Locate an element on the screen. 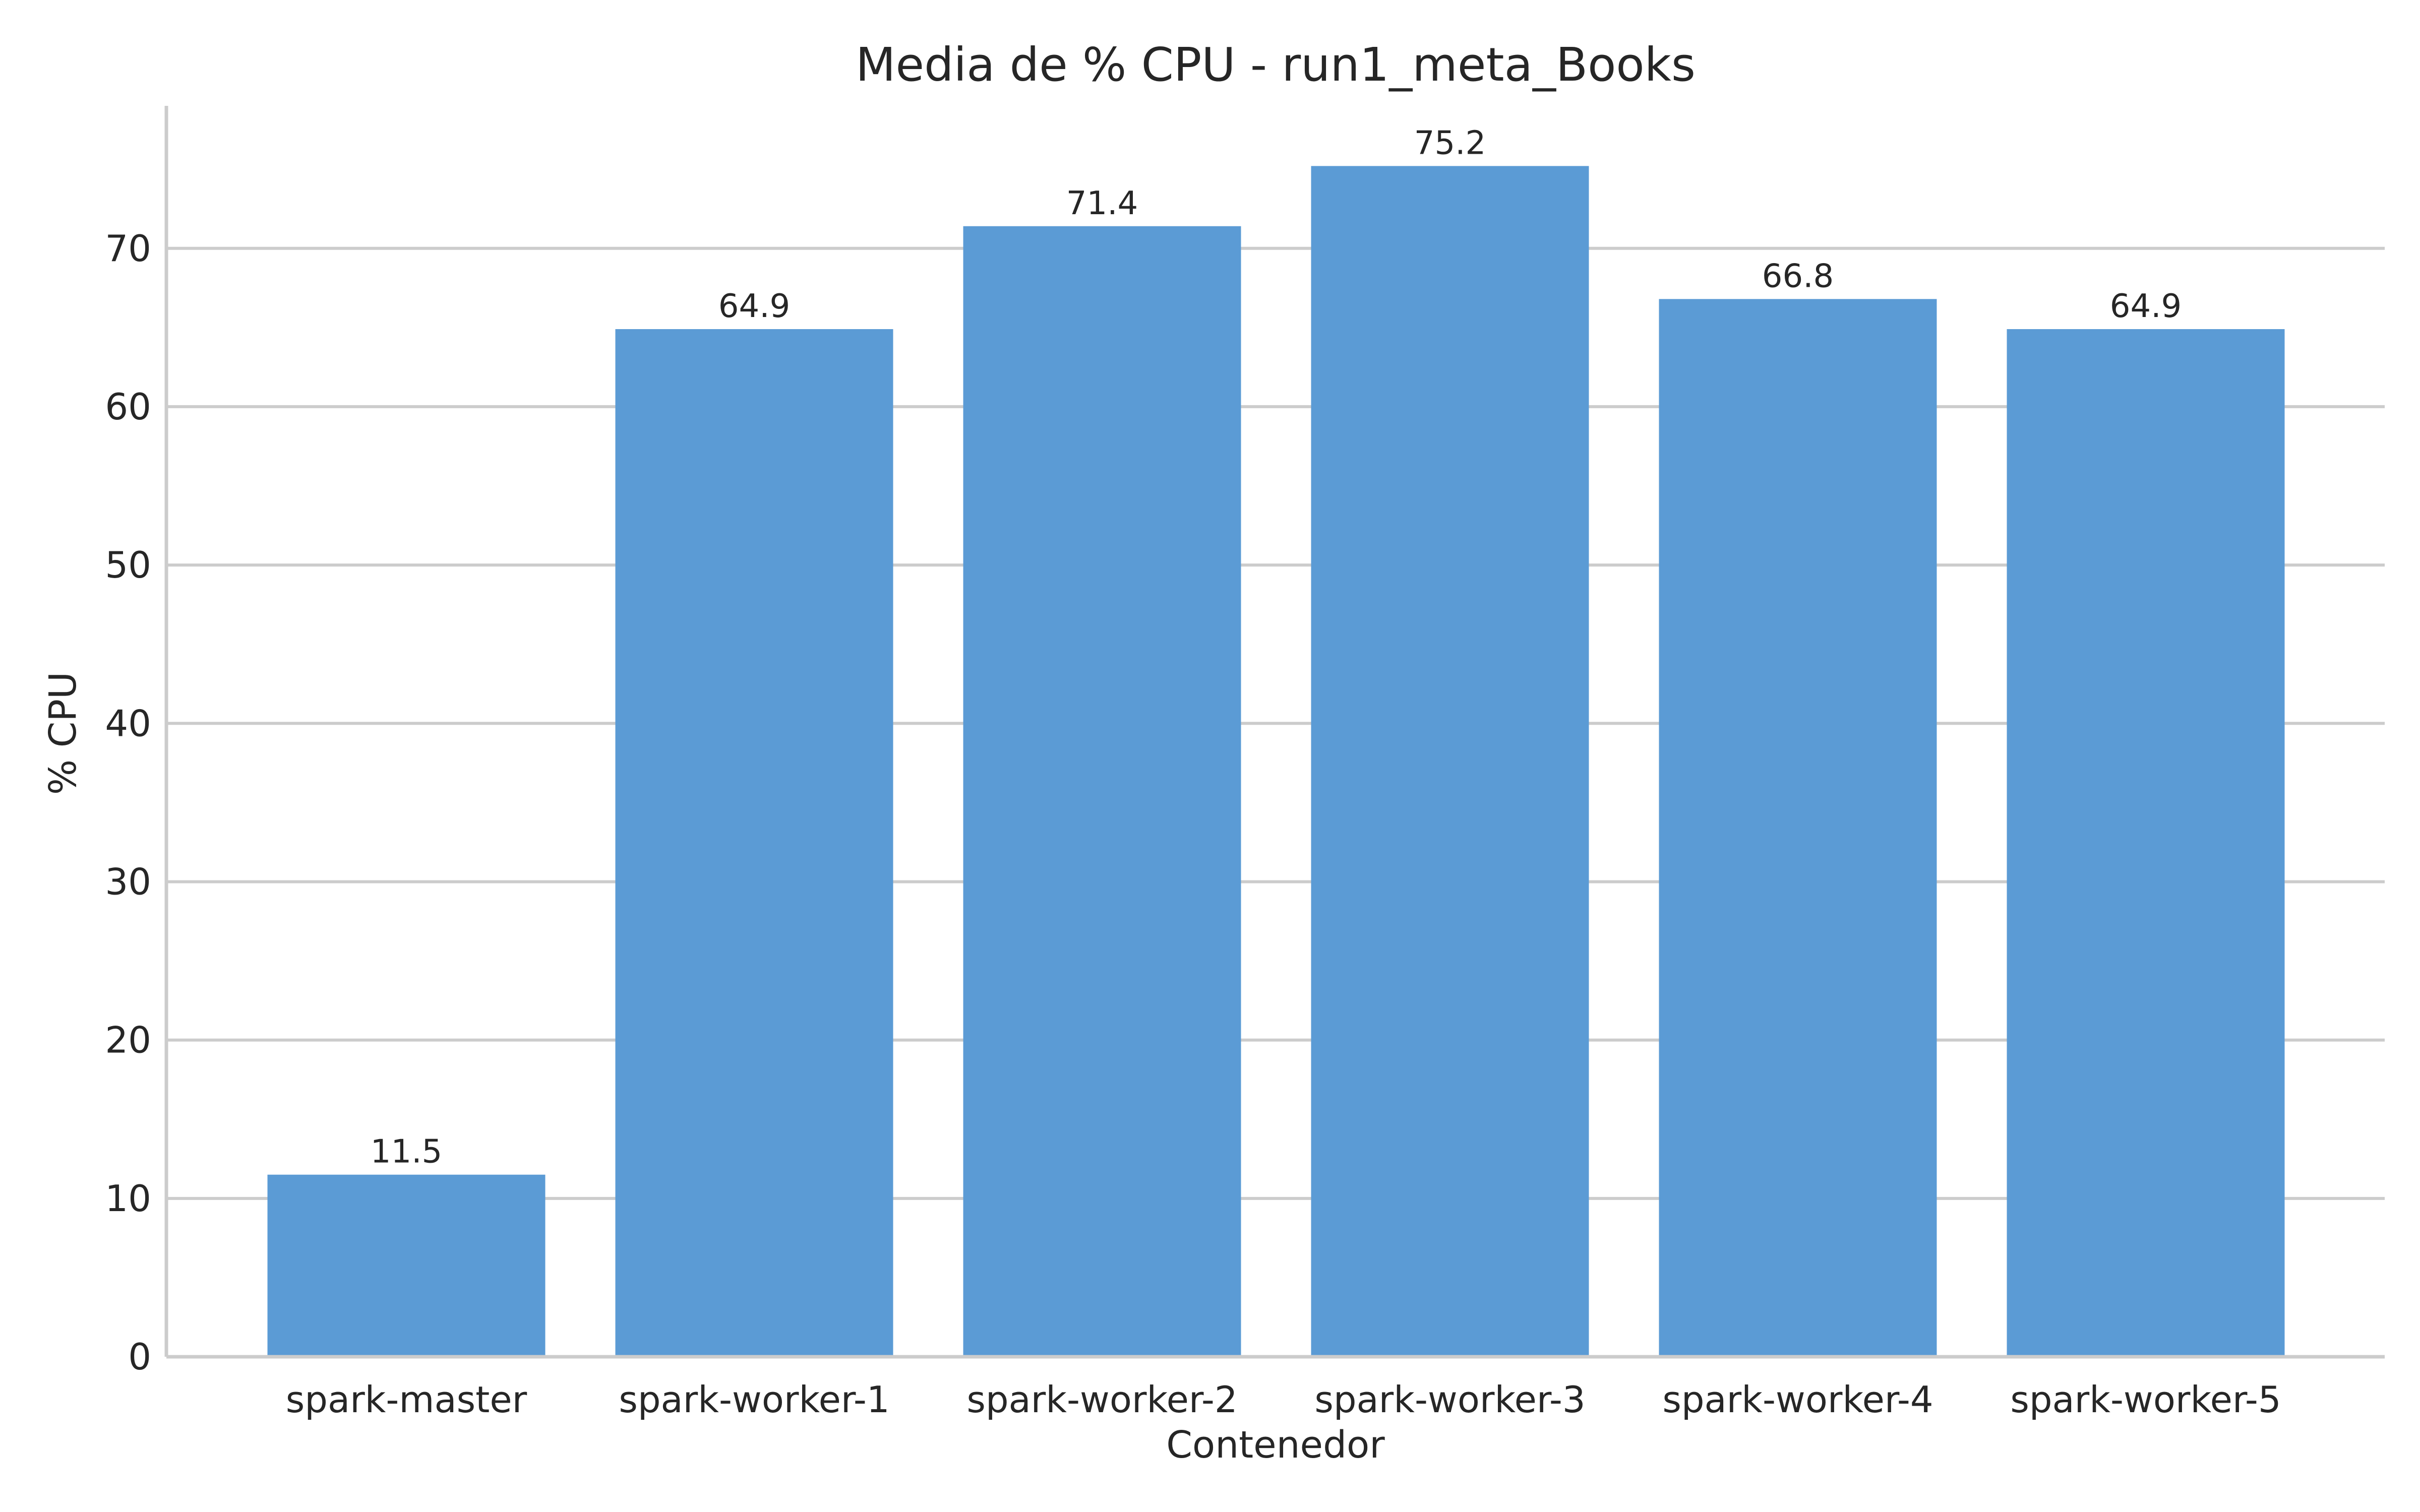  y-tick-labels: 0 10 20 30 40 50 60 70 is located at coordinates (128, 802).